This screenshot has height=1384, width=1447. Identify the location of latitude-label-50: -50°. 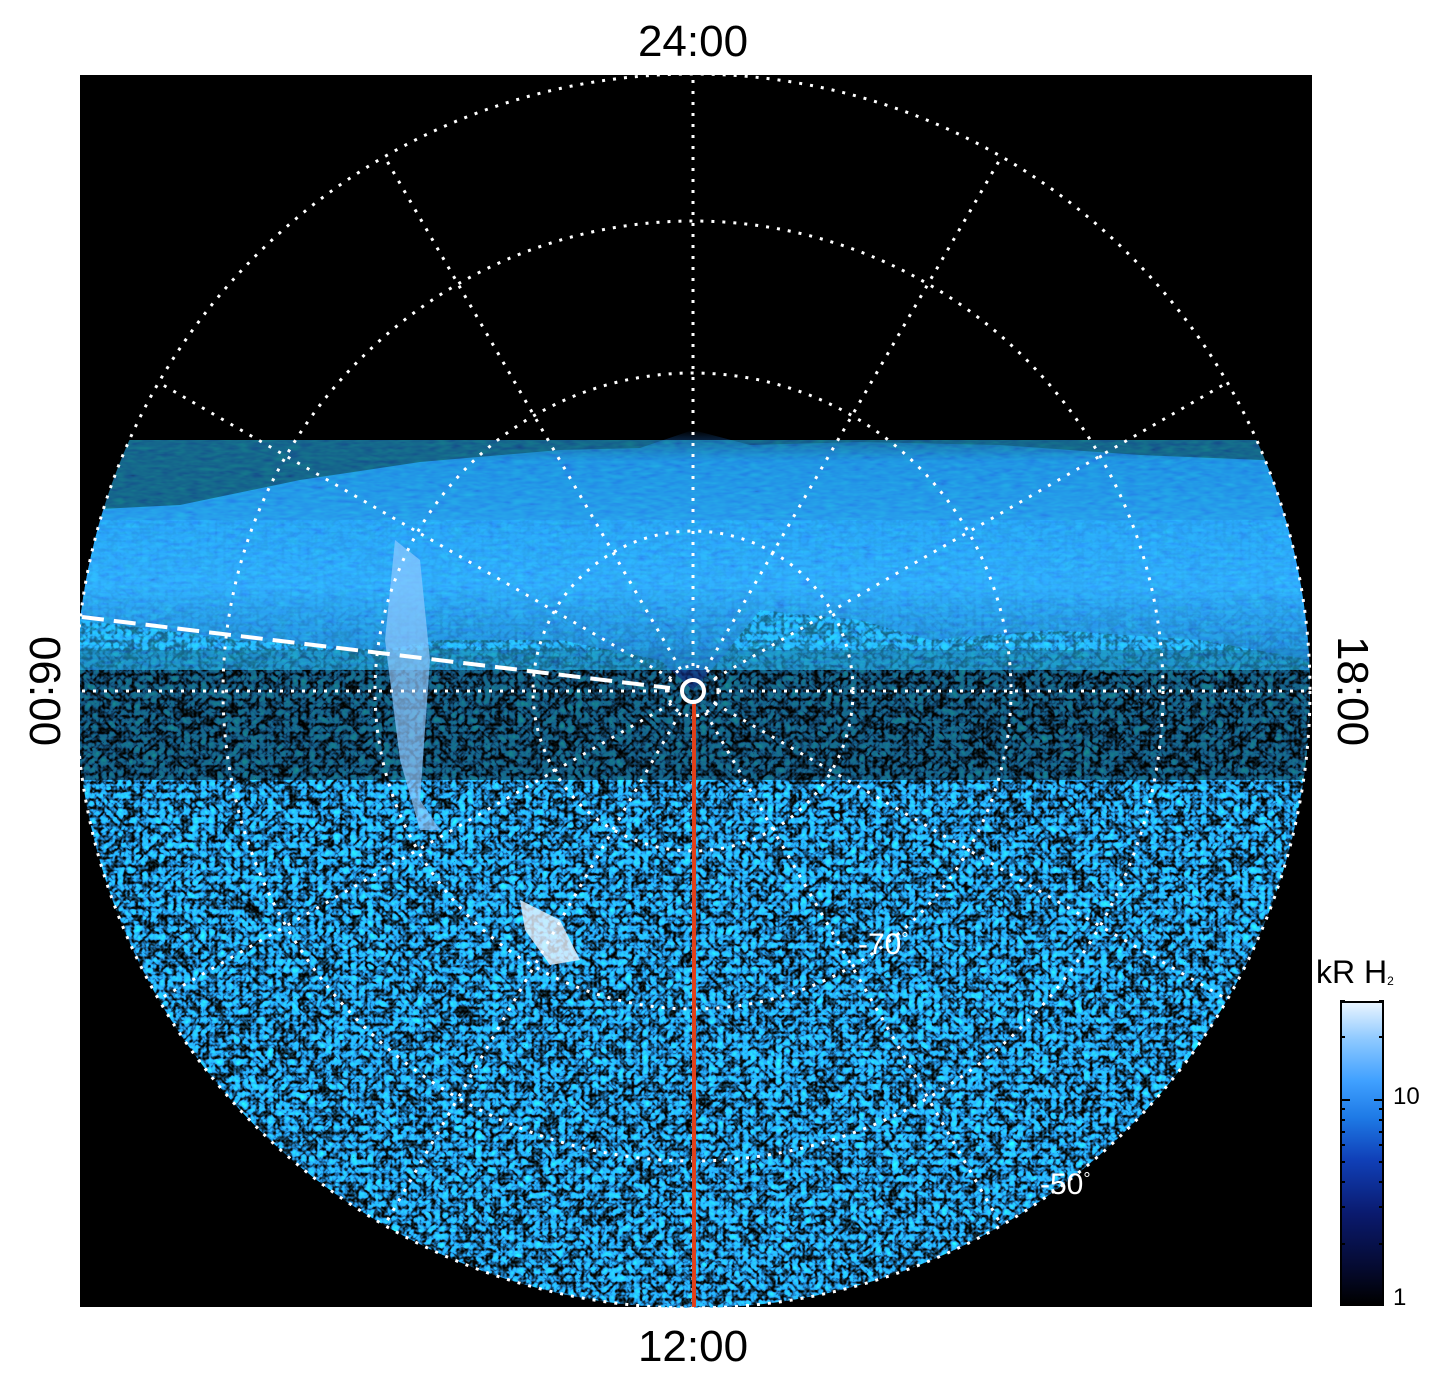
(1065, 1185).